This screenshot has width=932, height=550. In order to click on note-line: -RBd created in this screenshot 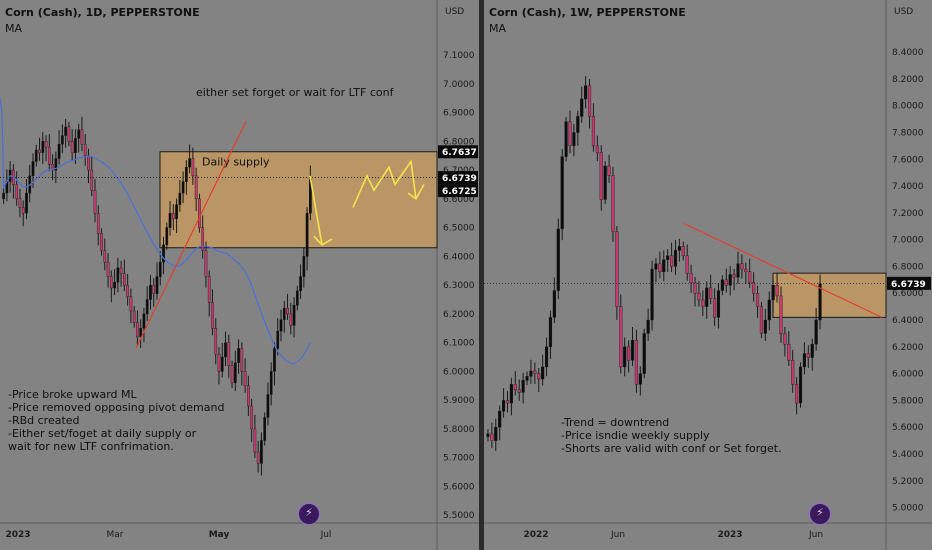, I will do `click(44, 420)`.